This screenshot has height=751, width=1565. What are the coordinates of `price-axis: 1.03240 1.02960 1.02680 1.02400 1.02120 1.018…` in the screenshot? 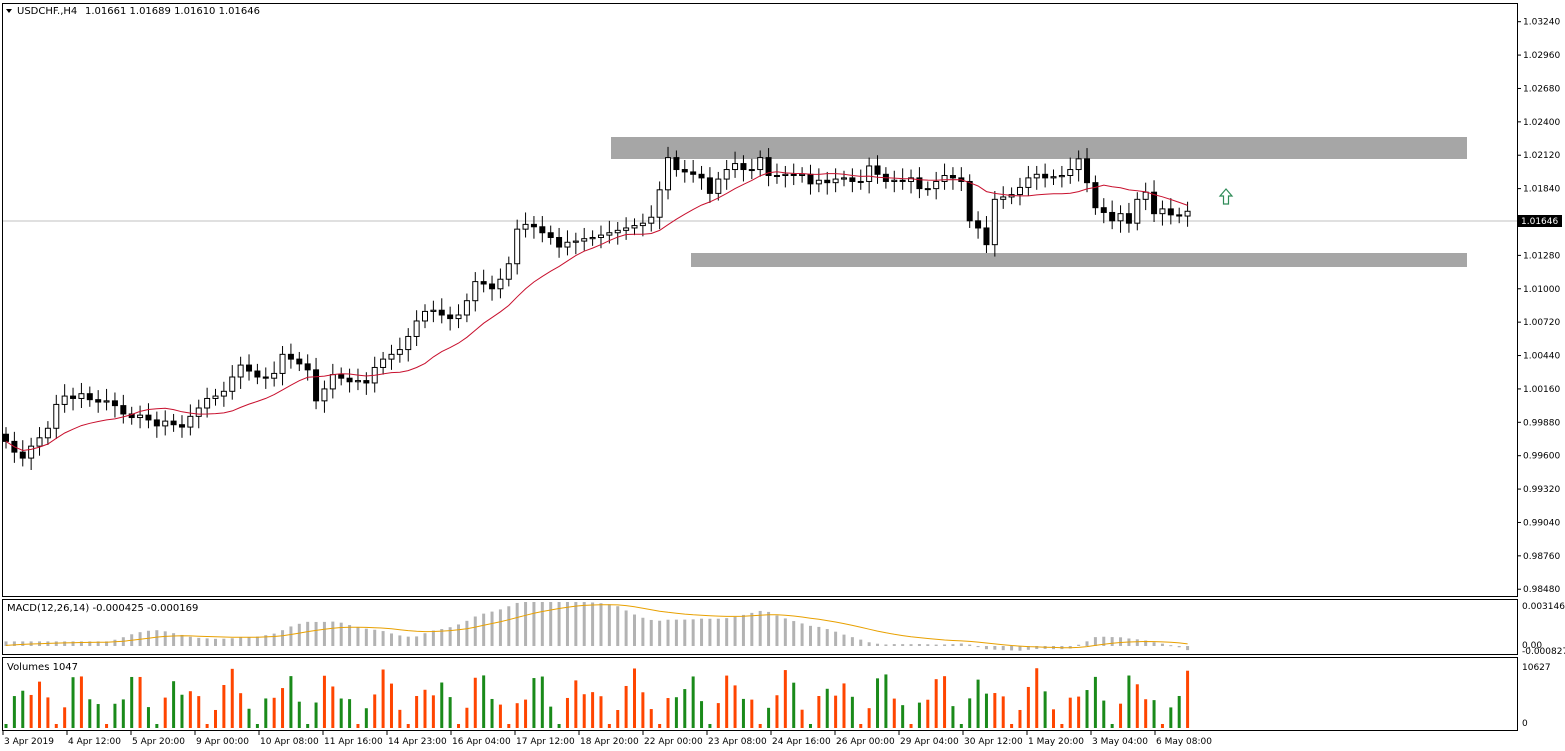 It's located at (1538, 306).